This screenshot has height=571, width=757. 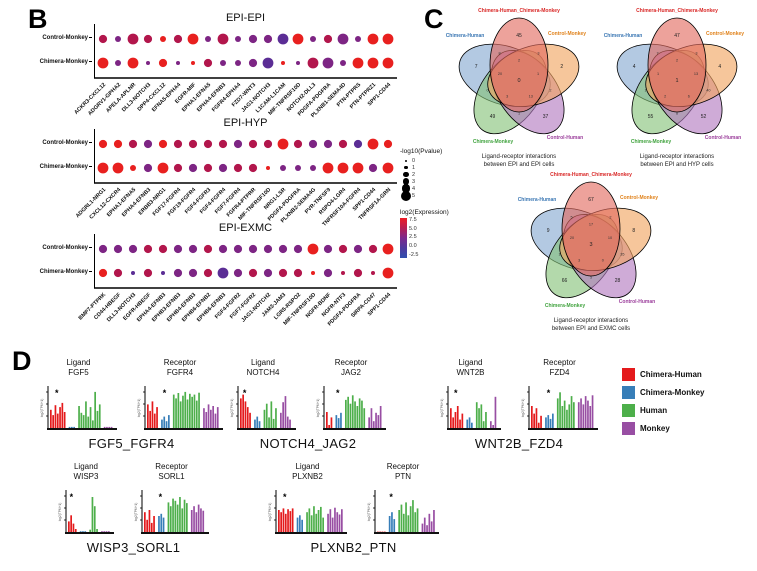 What do you see at coordinates (634, 67) in the screenshot?
I see `venn-count: 4` at bounding box center [634, 67].